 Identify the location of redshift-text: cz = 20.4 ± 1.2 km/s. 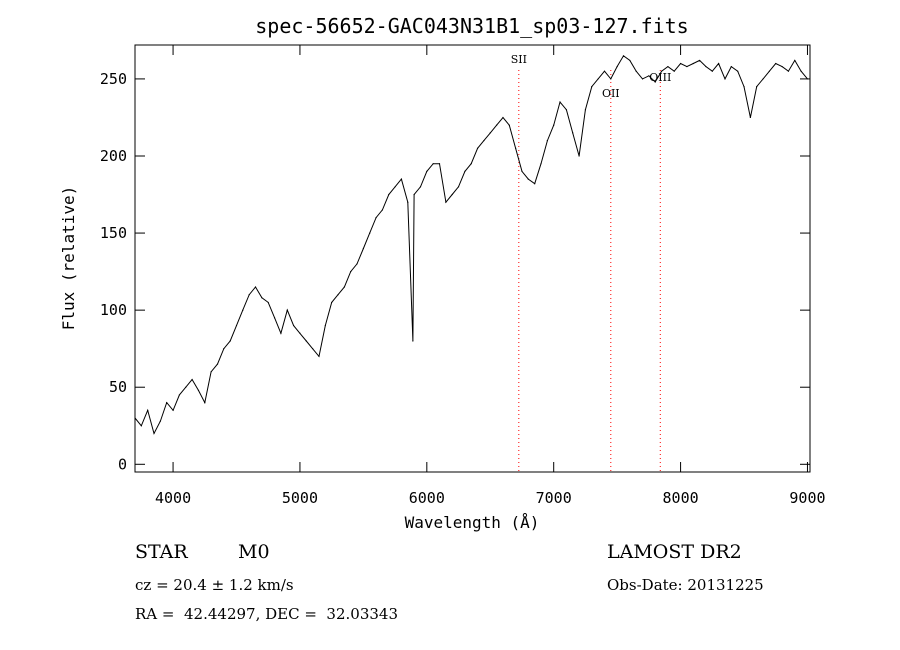
(214, 585).